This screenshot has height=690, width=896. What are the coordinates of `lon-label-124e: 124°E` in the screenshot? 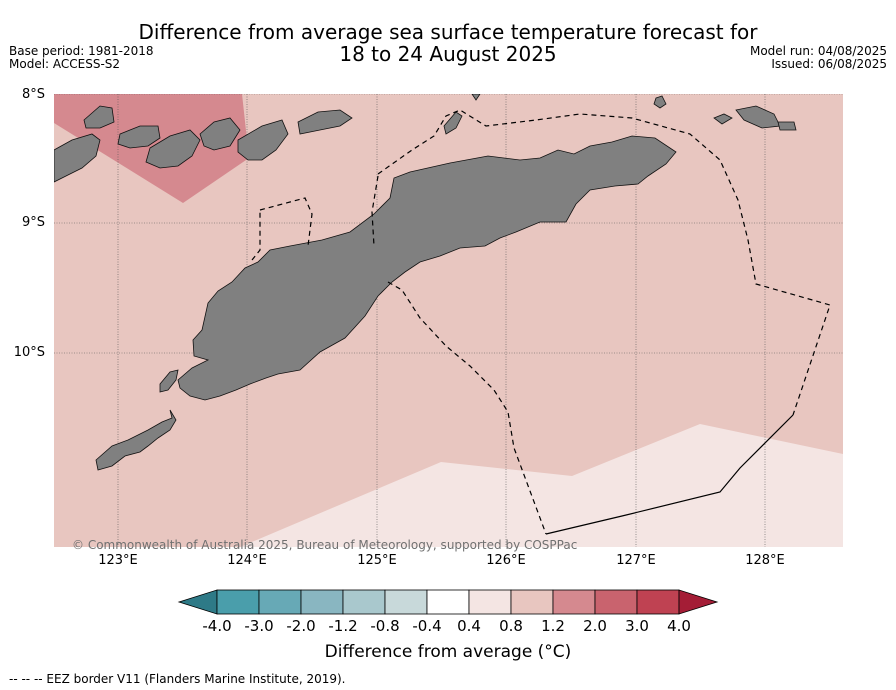 It's located at (247, 560).